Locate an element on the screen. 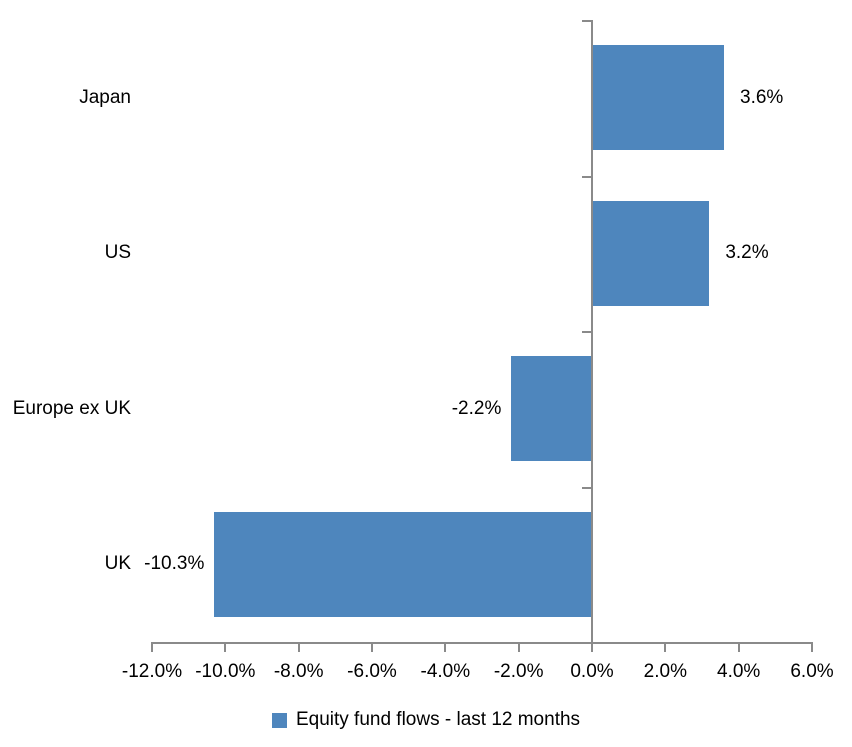  x-tick-label: -6.0% is located at coordinates (372, 671).